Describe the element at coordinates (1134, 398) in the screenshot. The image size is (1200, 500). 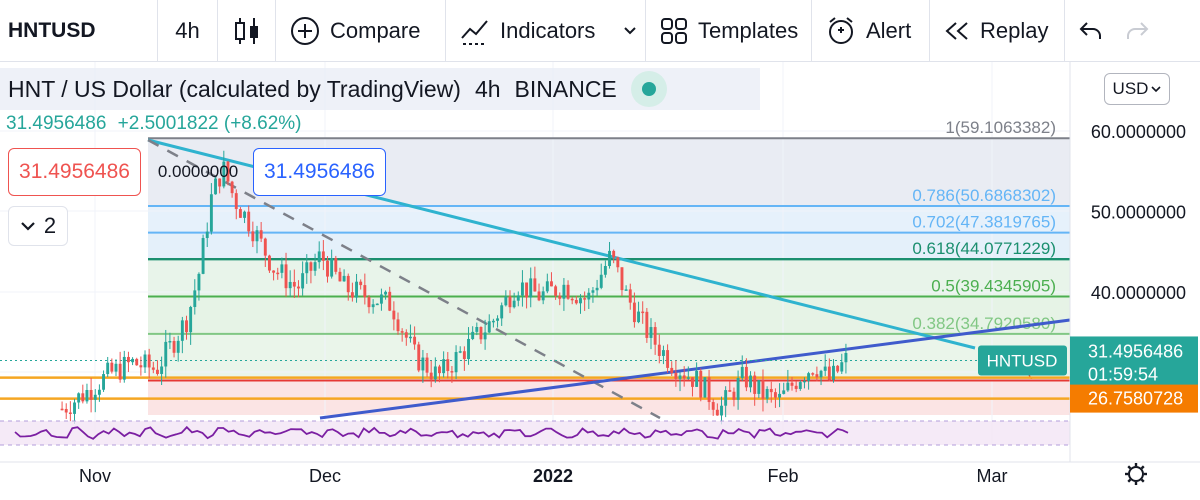
I see `level-badge` at that location.